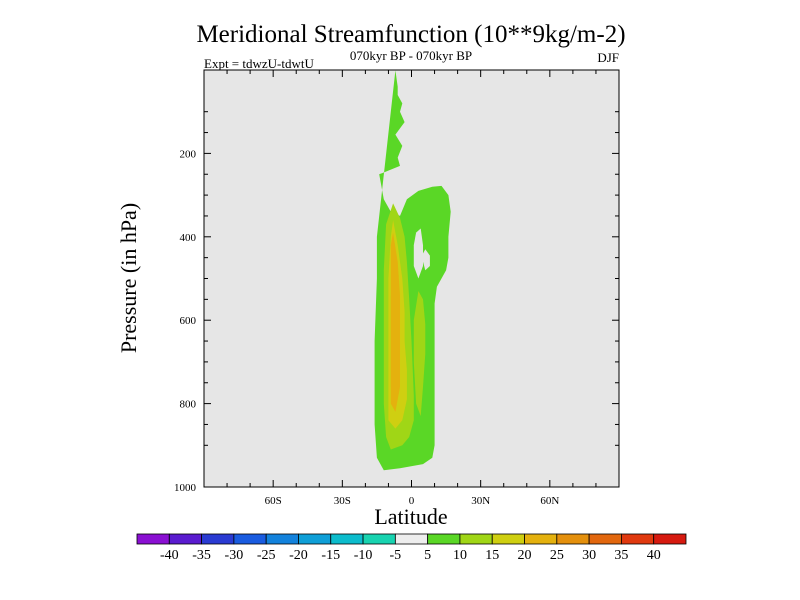  I want to click on x-tick-label: 60N, so click(549, 501).